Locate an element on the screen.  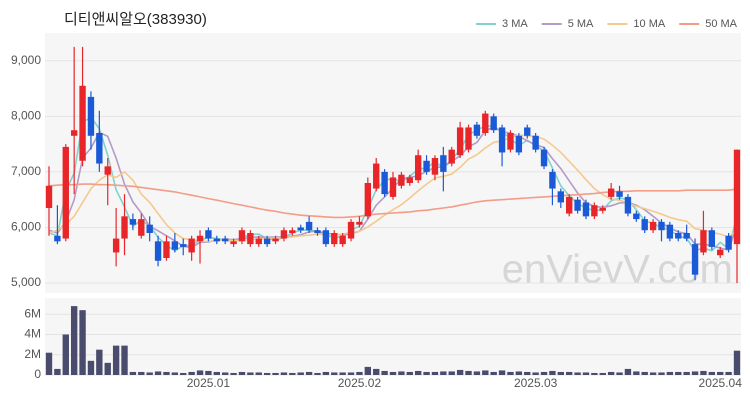
legend-label: 3 MA is located at coordinates (515, 24).